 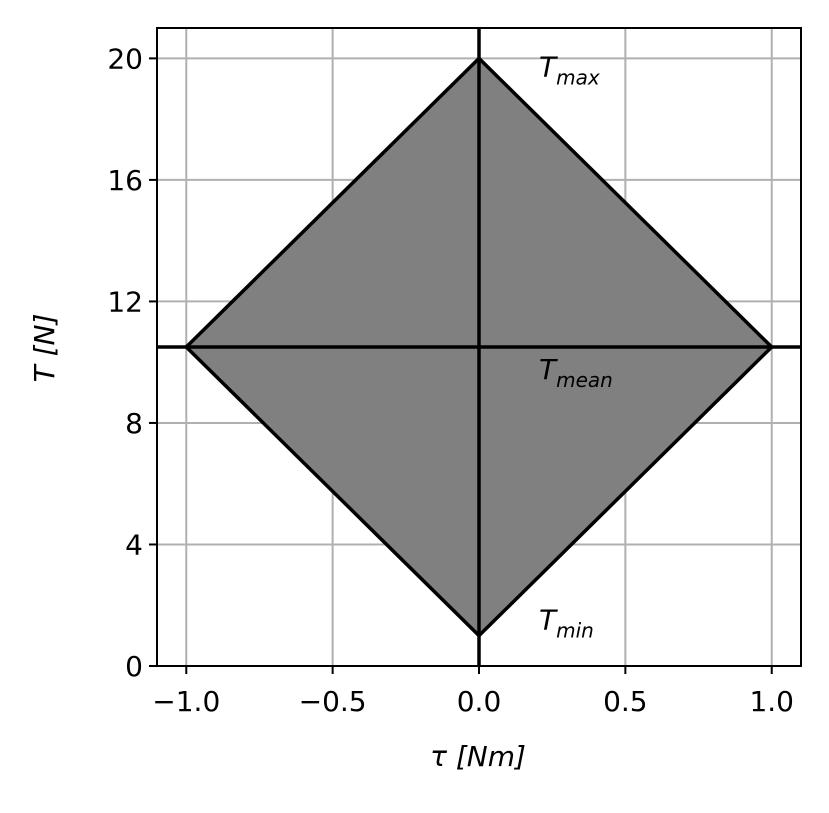 I want to click on annotation: Tmin, so click(x=566, y=623).